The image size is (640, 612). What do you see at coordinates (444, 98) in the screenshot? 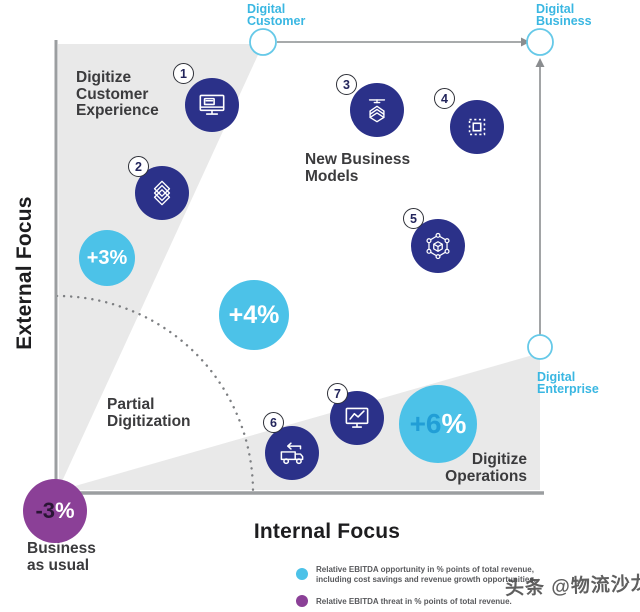
I see `item-number-badge-4: 4` at bounding box center [444, 98].